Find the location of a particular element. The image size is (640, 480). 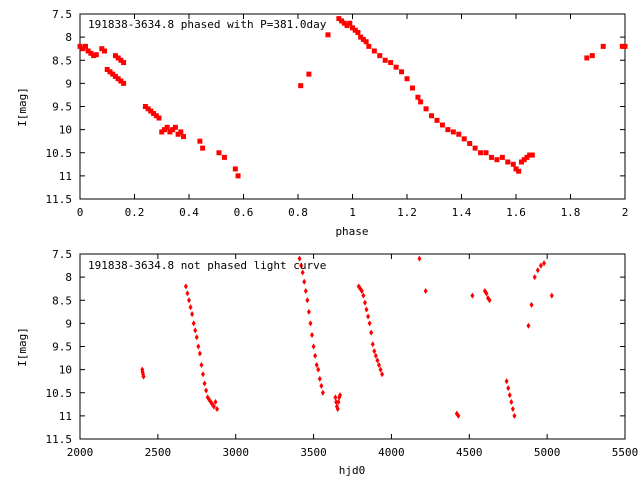

phased-y-tick-label: 8 is located at coordinates (68, 37).